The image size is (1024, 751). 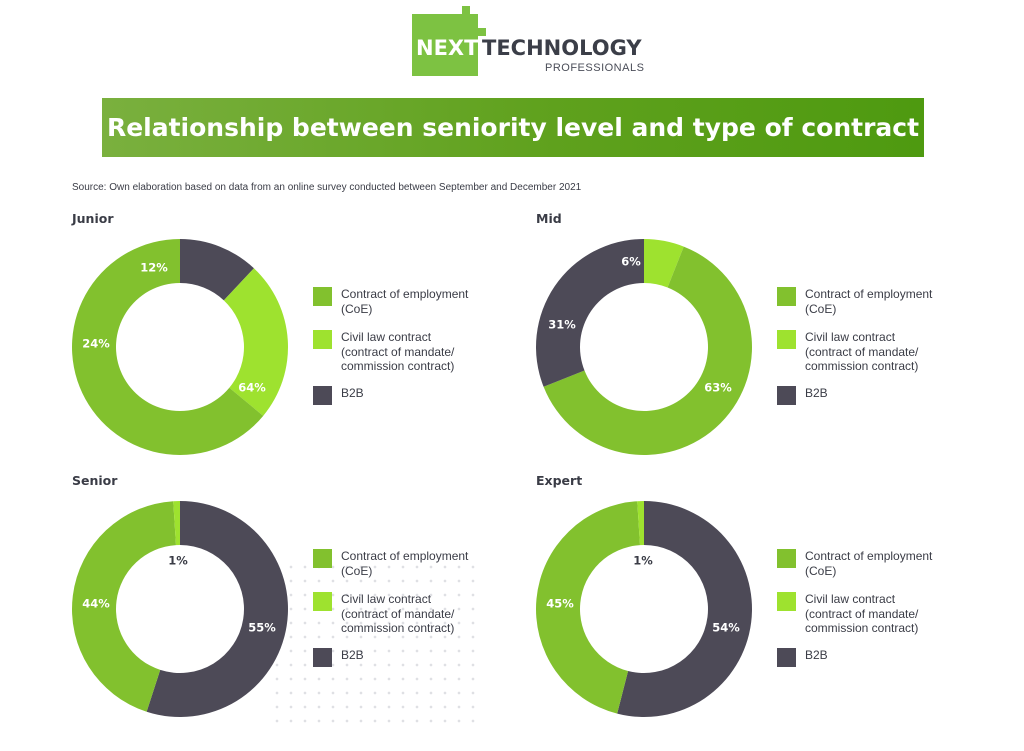 I want to click on mid-slice-b2b, so click(x=590, y=313).